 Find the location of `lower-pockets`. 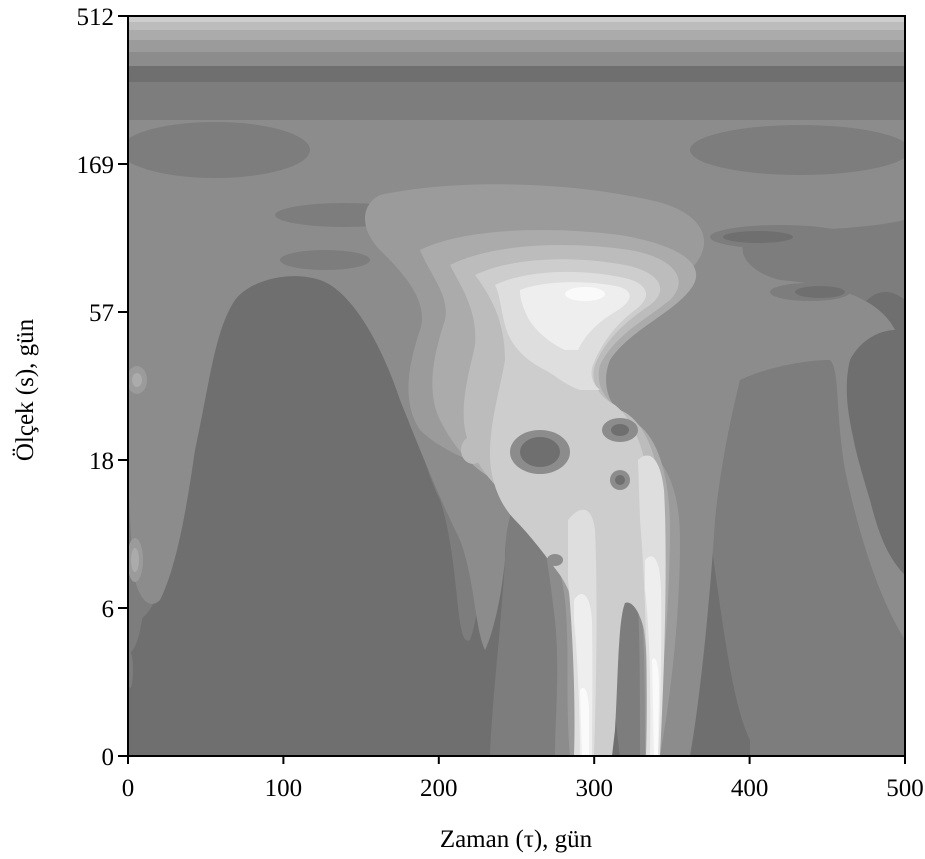

lower-pockets is located at coordinates (549, 492).